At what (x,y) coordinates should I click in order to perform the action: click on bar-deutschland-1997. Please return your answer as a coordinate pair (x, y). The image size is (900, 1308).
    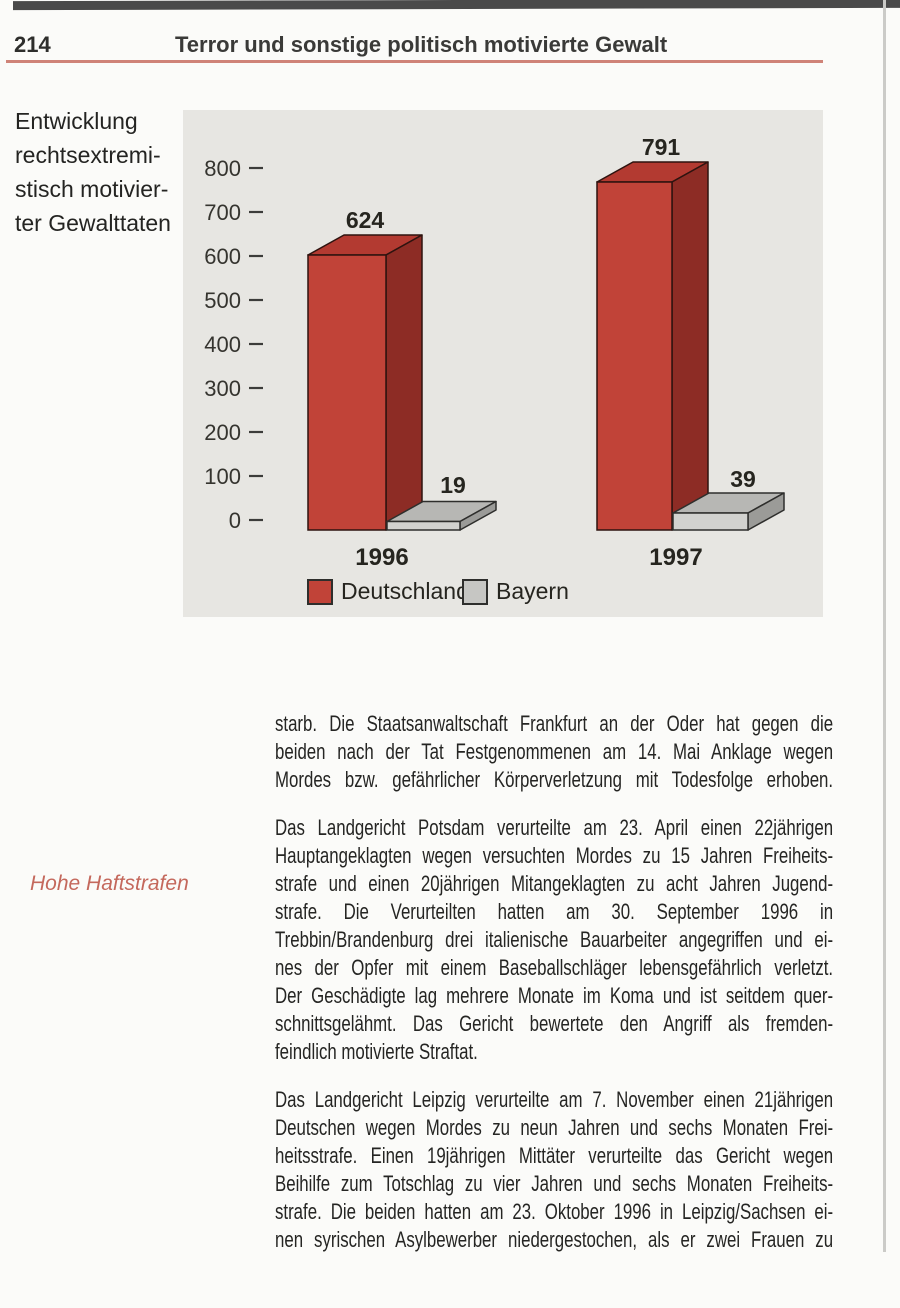
    Looking at the image, I should click on (652, 346).